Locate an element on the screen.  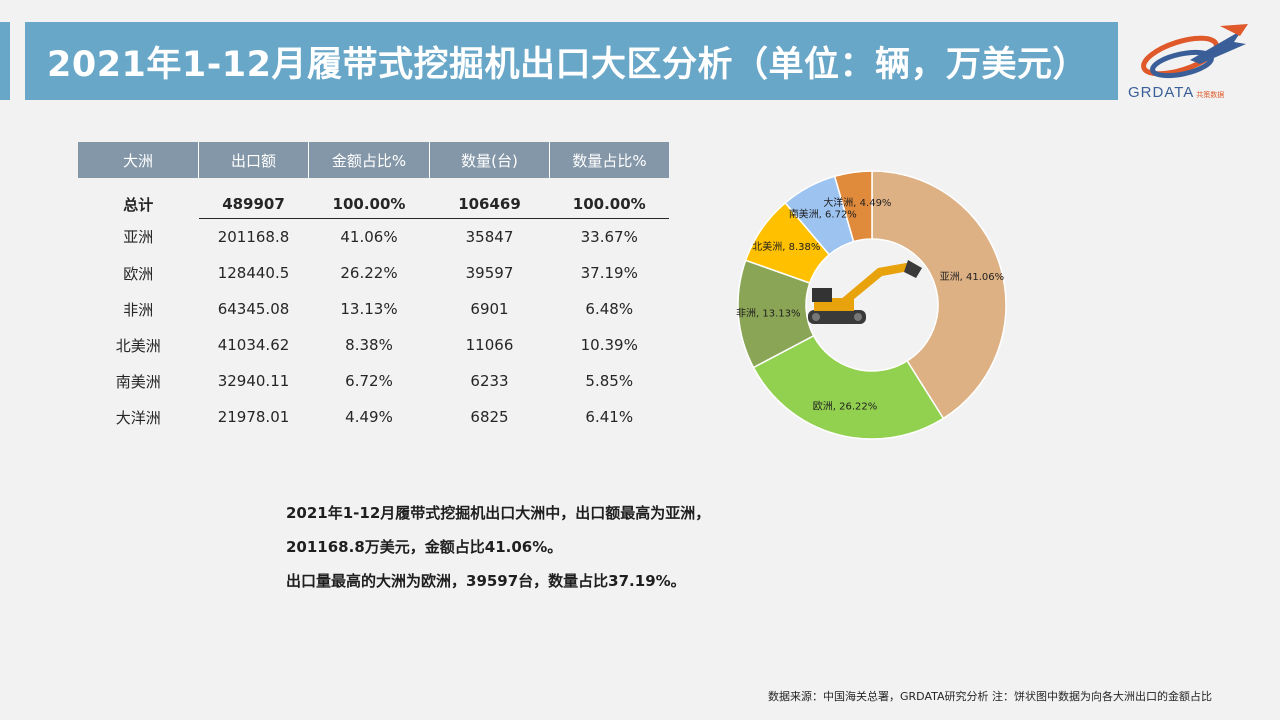
table-cell: 4.49% is located at coordinates (369, 417).